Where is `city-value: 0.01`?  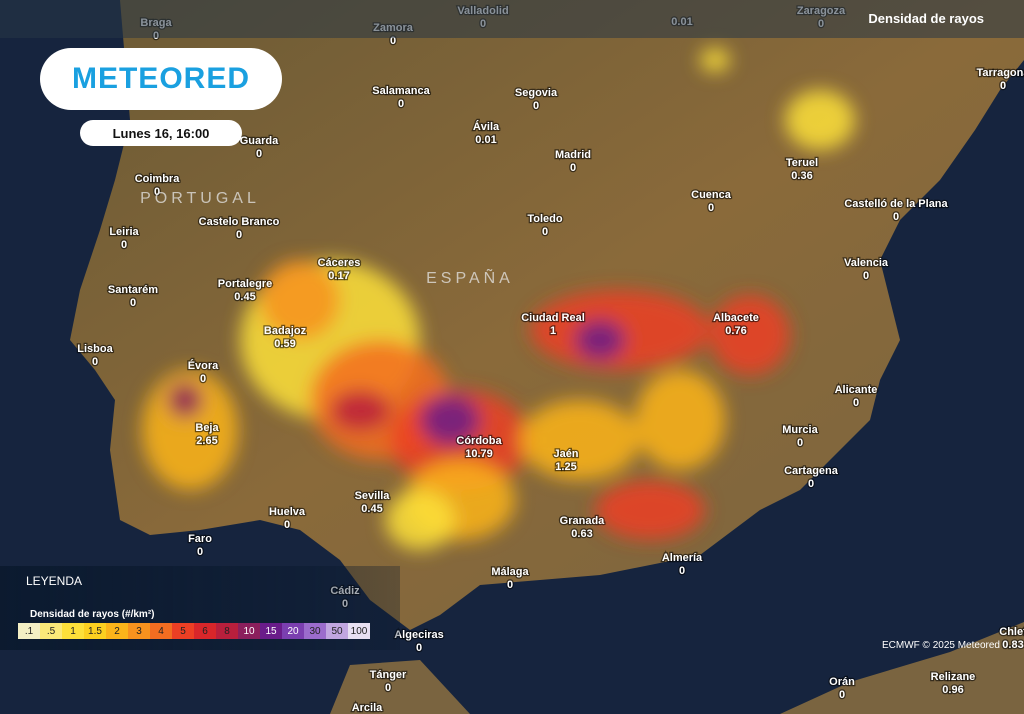
city-value: 0.01 is located at coordinates (485, 140).